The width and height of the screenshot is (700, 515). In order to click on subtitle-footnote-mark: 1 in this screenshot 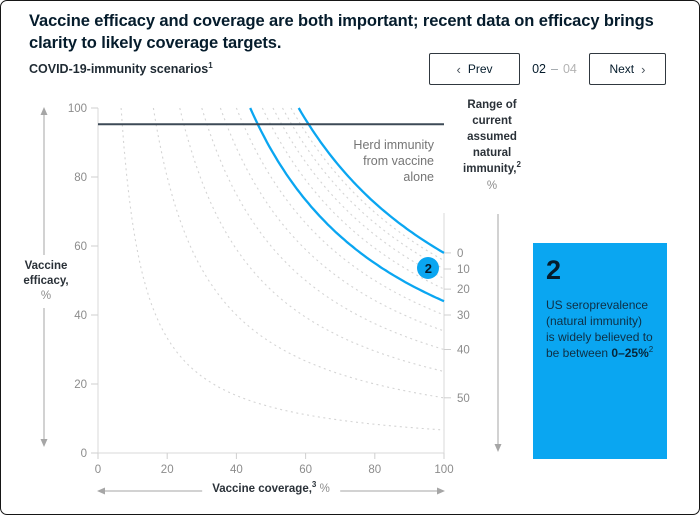, I will do `click(210, 65)`.